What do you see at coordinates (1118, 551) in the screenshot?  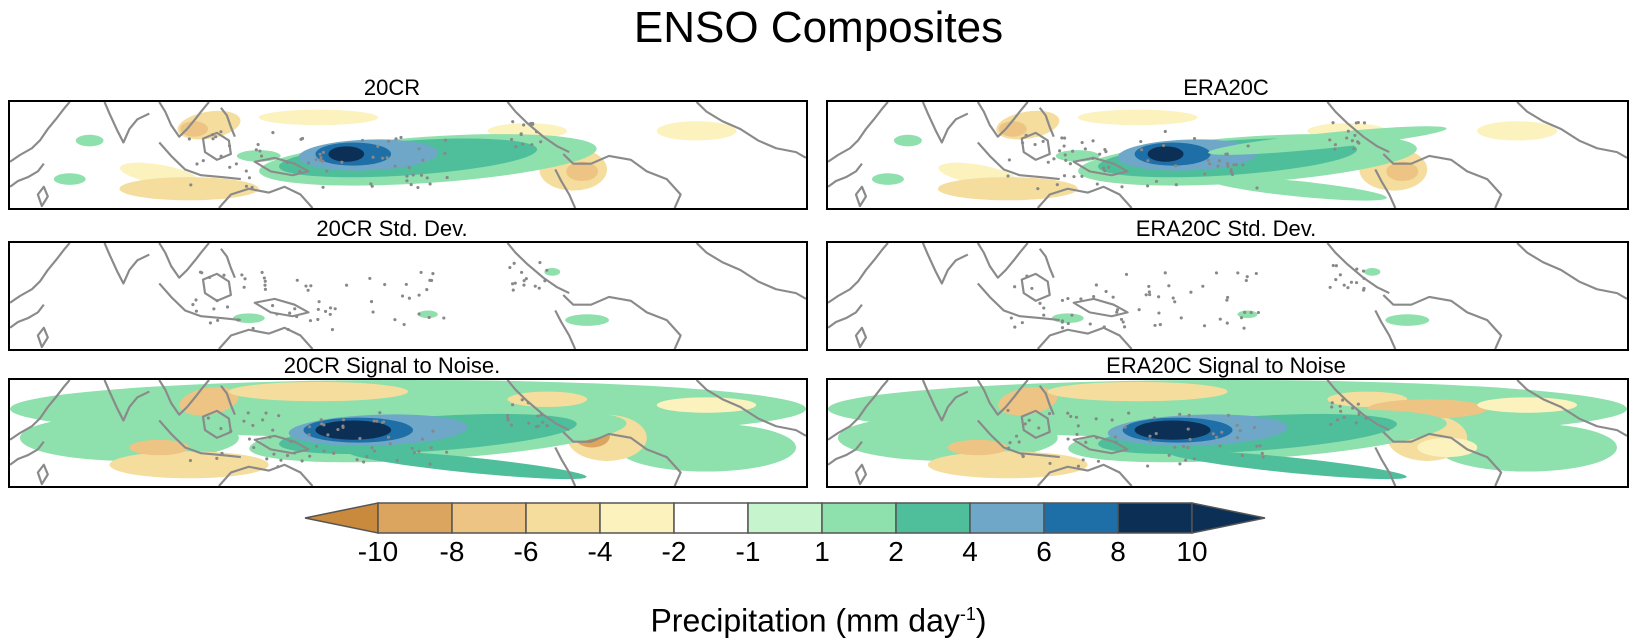 I see `colorbar-tick-label: 8` at bounding box center [1118, 551].